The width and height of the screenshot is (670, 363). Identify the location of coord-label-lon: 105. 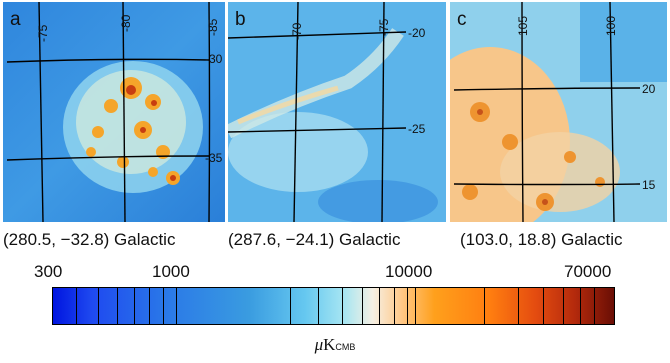
(523, 25).